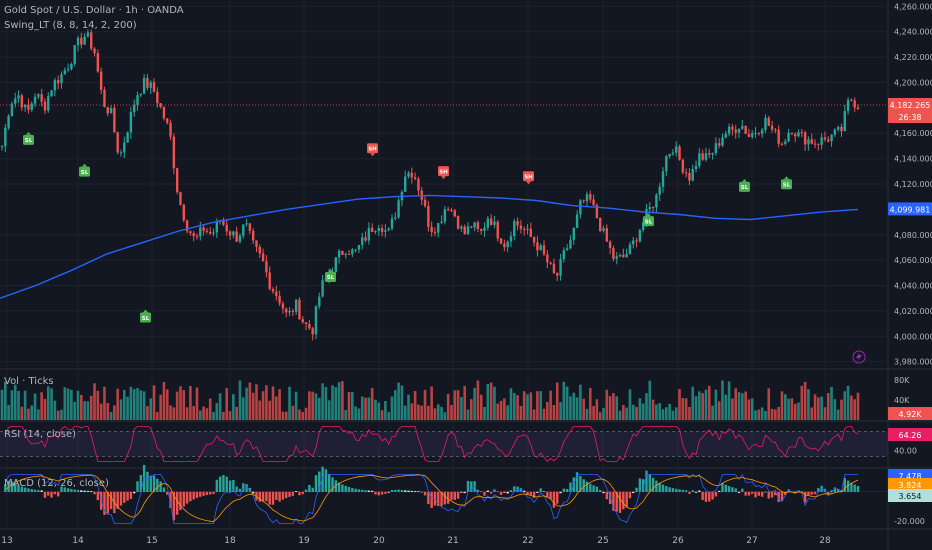  What do you see at coordinates (29, 381) in the screenshot?
I see `volume-pane-label: Vol · Ticks` at bounding box center [29, 381].